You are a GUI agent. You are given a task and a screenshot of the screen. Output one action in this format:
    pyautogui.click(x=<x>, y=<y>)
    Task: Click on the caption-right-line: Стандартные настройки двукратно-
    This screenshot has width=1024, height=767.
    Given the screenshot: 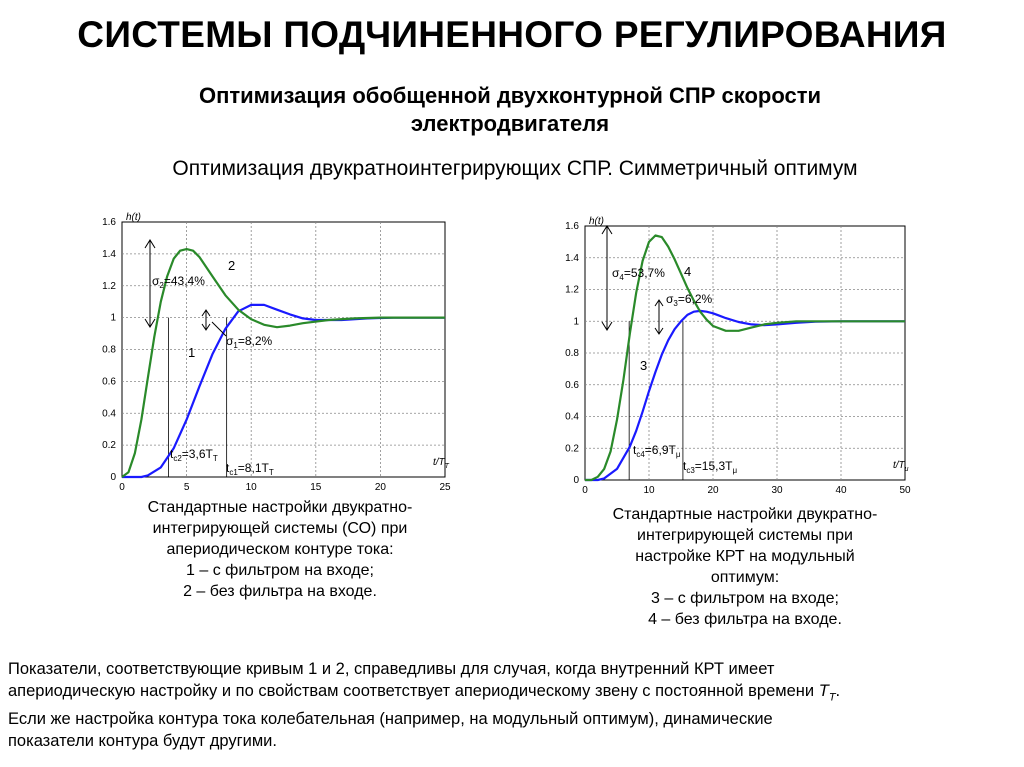 What is the action you would take?
    pyautogui.click(x=745, y=514)
    